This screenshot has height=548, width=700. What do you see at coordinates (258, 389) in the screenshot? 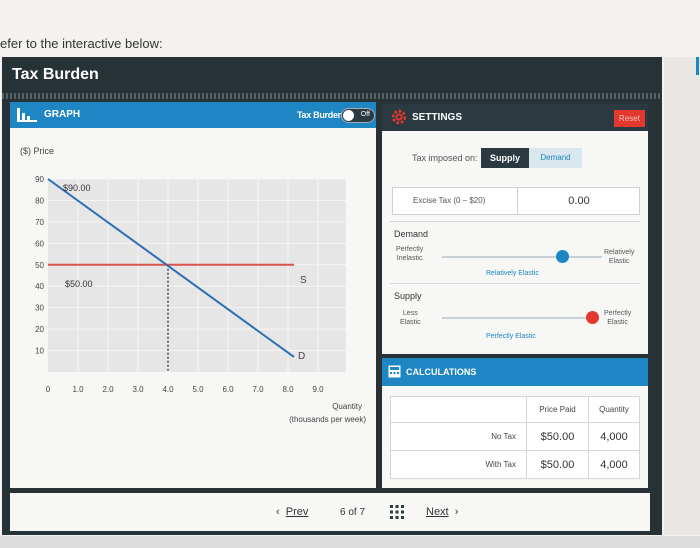
I see `x-tick-label: 7.0` at bounding box center [258, 389].